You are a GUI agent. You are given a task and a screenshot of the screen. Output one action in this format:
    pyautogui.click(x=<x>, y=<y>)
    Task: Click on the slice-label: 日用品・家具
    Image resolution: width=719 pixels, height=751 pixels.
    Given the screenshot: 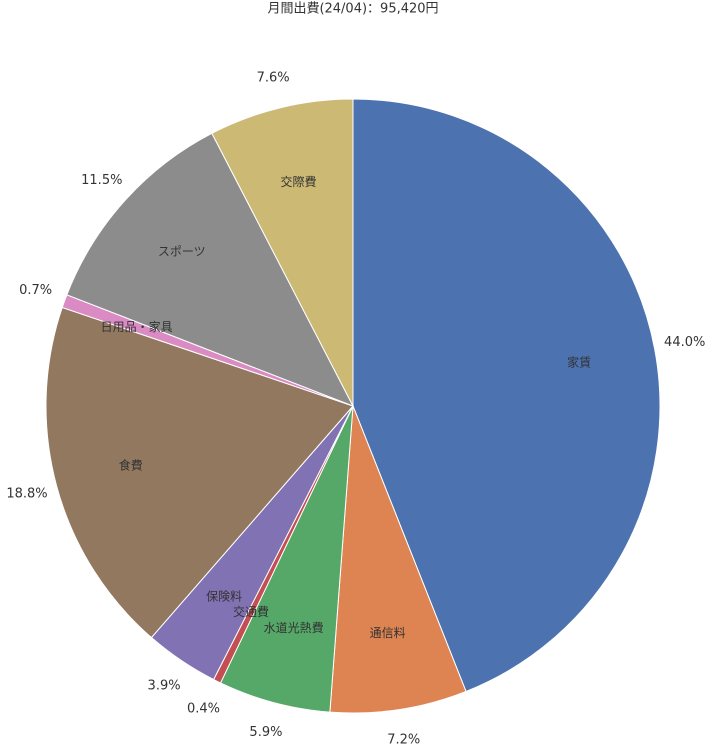 What is the action you would take?
    pyautogui.click(x=137, y=326)
    